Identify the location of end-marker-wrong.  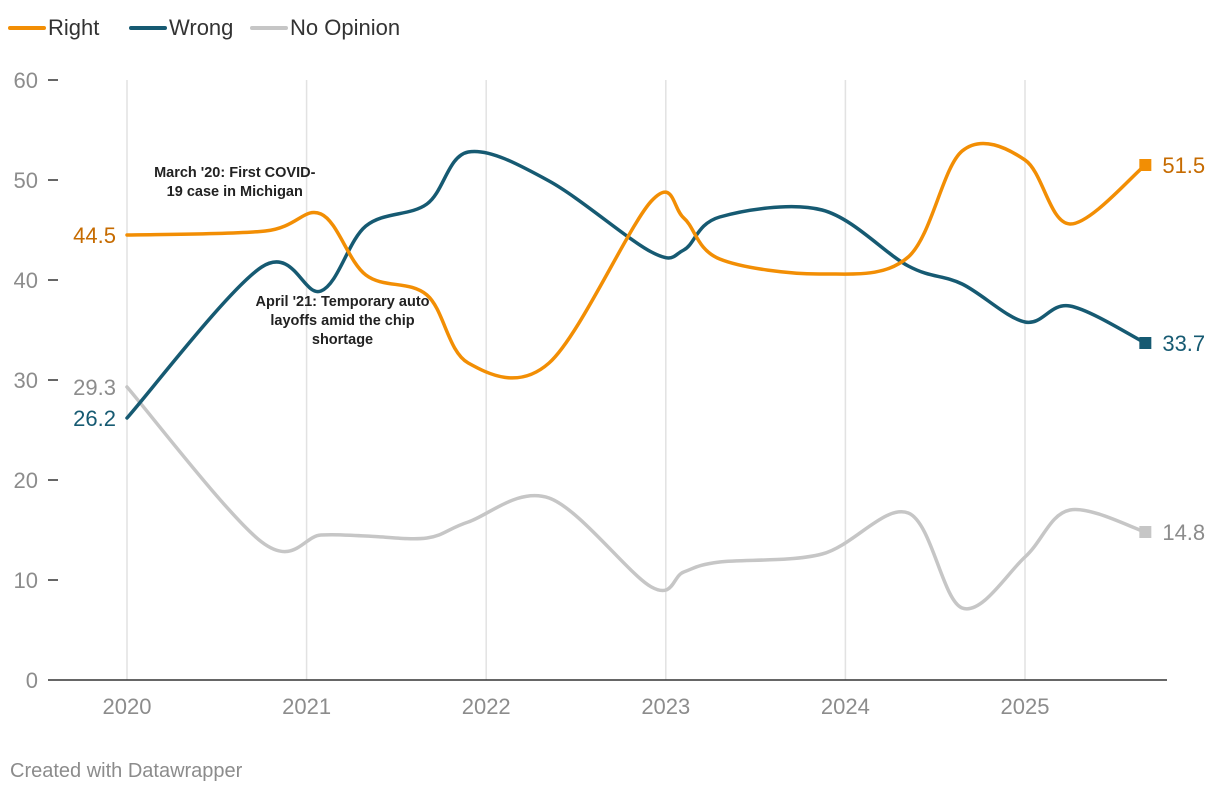
(1145, 343).